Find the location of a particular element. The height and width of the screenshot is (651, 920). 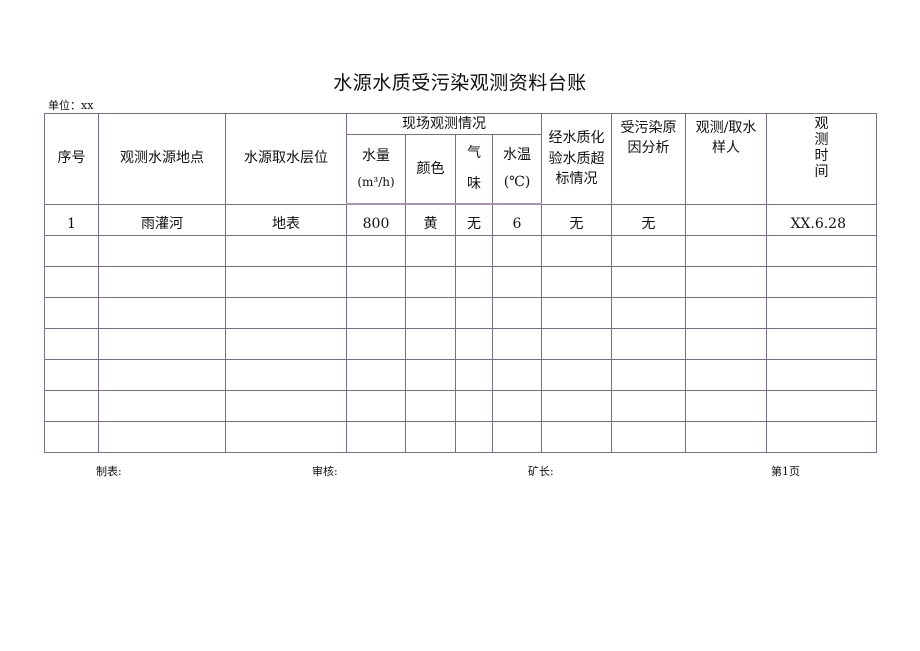

table-row: 1 雨灌河 地表 800 黄无 6 无无 XX.6.28 is located at coordinates (460, 219).